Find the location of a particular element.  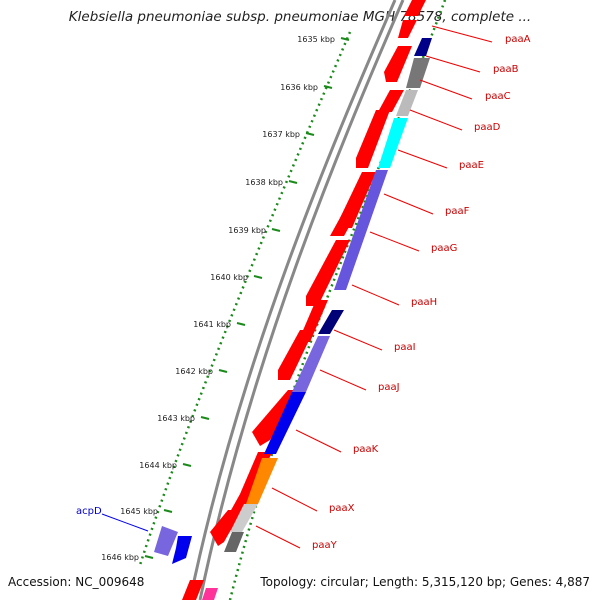

gene-label-paaA: paaA is located at coordinates (518, 39).